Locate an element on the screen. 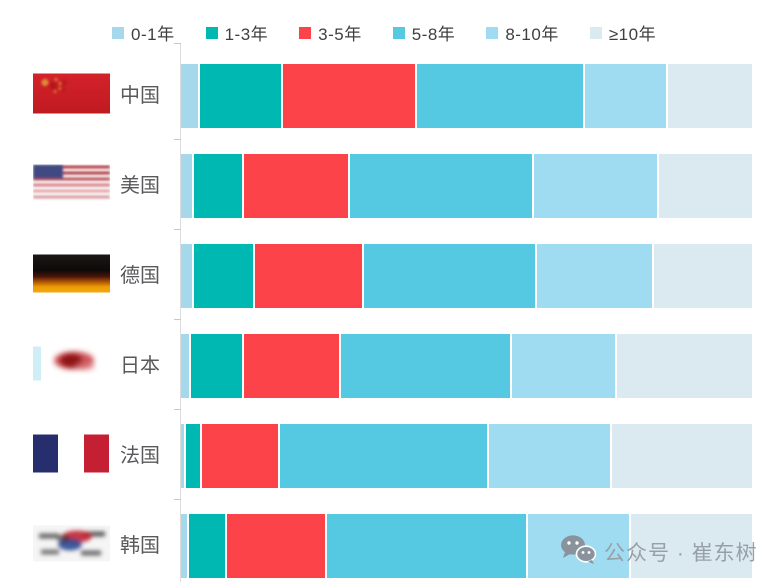  category-label-usa: 美国 is located at coordinates (140, 186).